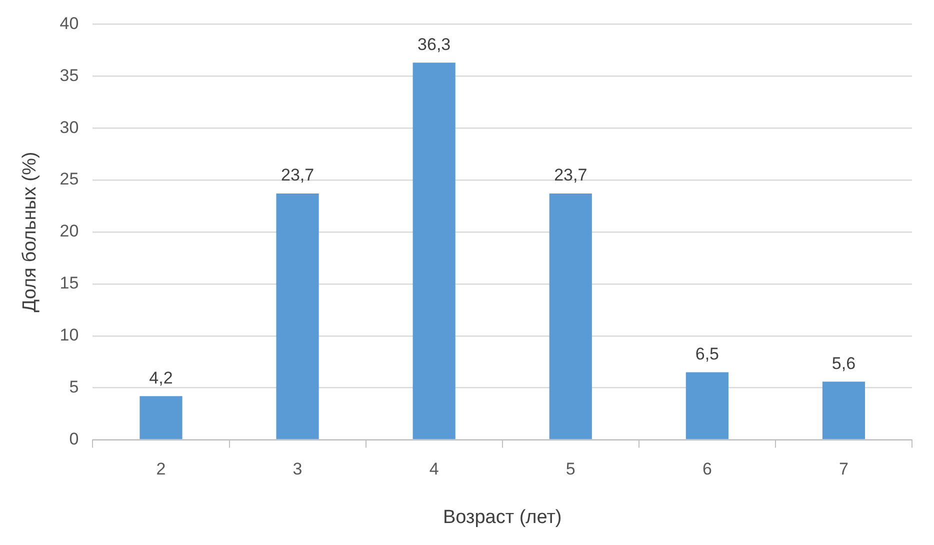 The image size is (934, 545). What do you see at coordinates (707, 469) in the screenshot?
I see `x-tick-label: 6` at bounding box center [707, 469].